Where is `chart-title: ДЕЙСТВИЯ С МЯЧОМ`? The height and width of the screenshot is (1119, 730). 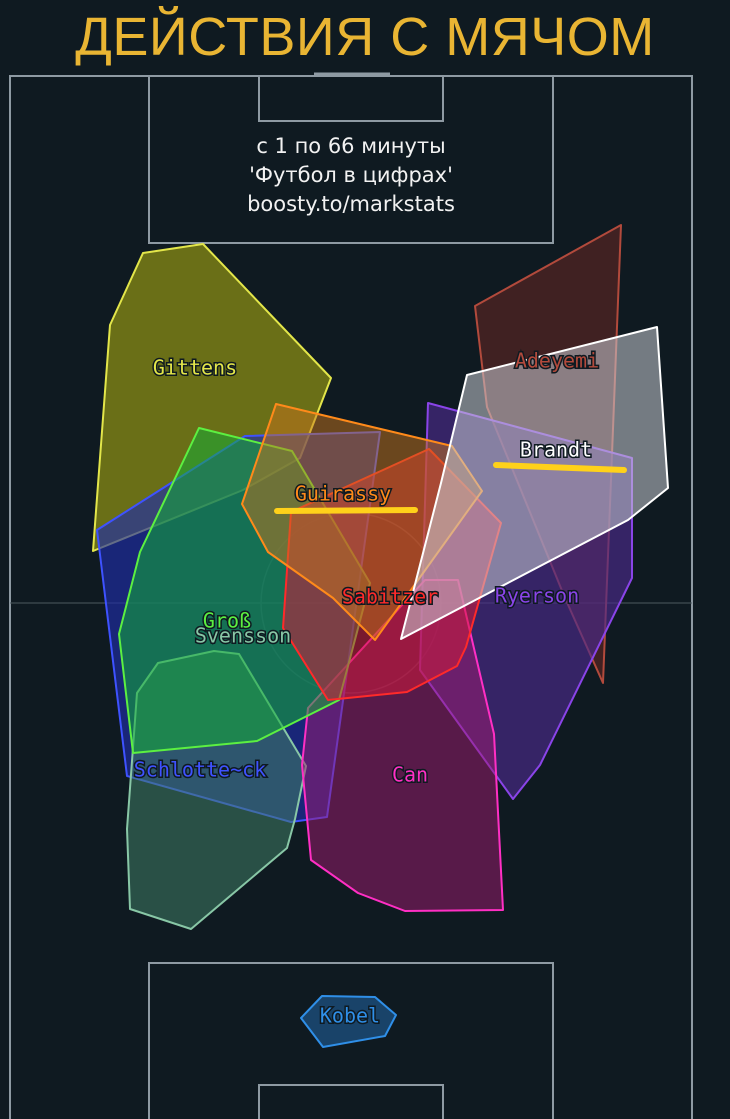 chart-title: ДЕЙСТВИЯ С МЯЧОМ is located at coordinates (365, 37).